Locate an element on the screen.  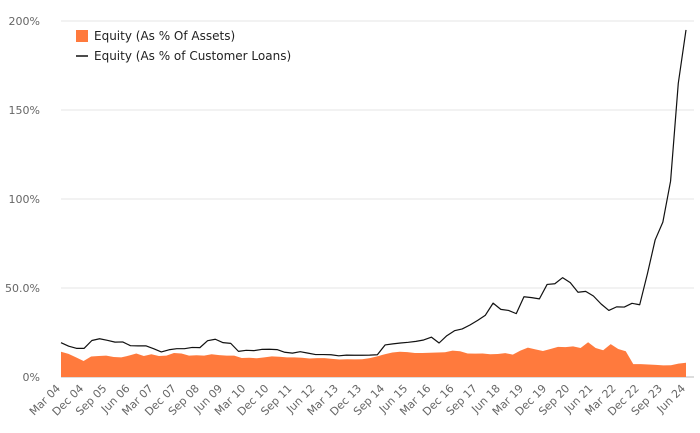
y-axis-tick-labels: 0% 50.0% 100% 150% 200% is located at coordinates (22, 199).